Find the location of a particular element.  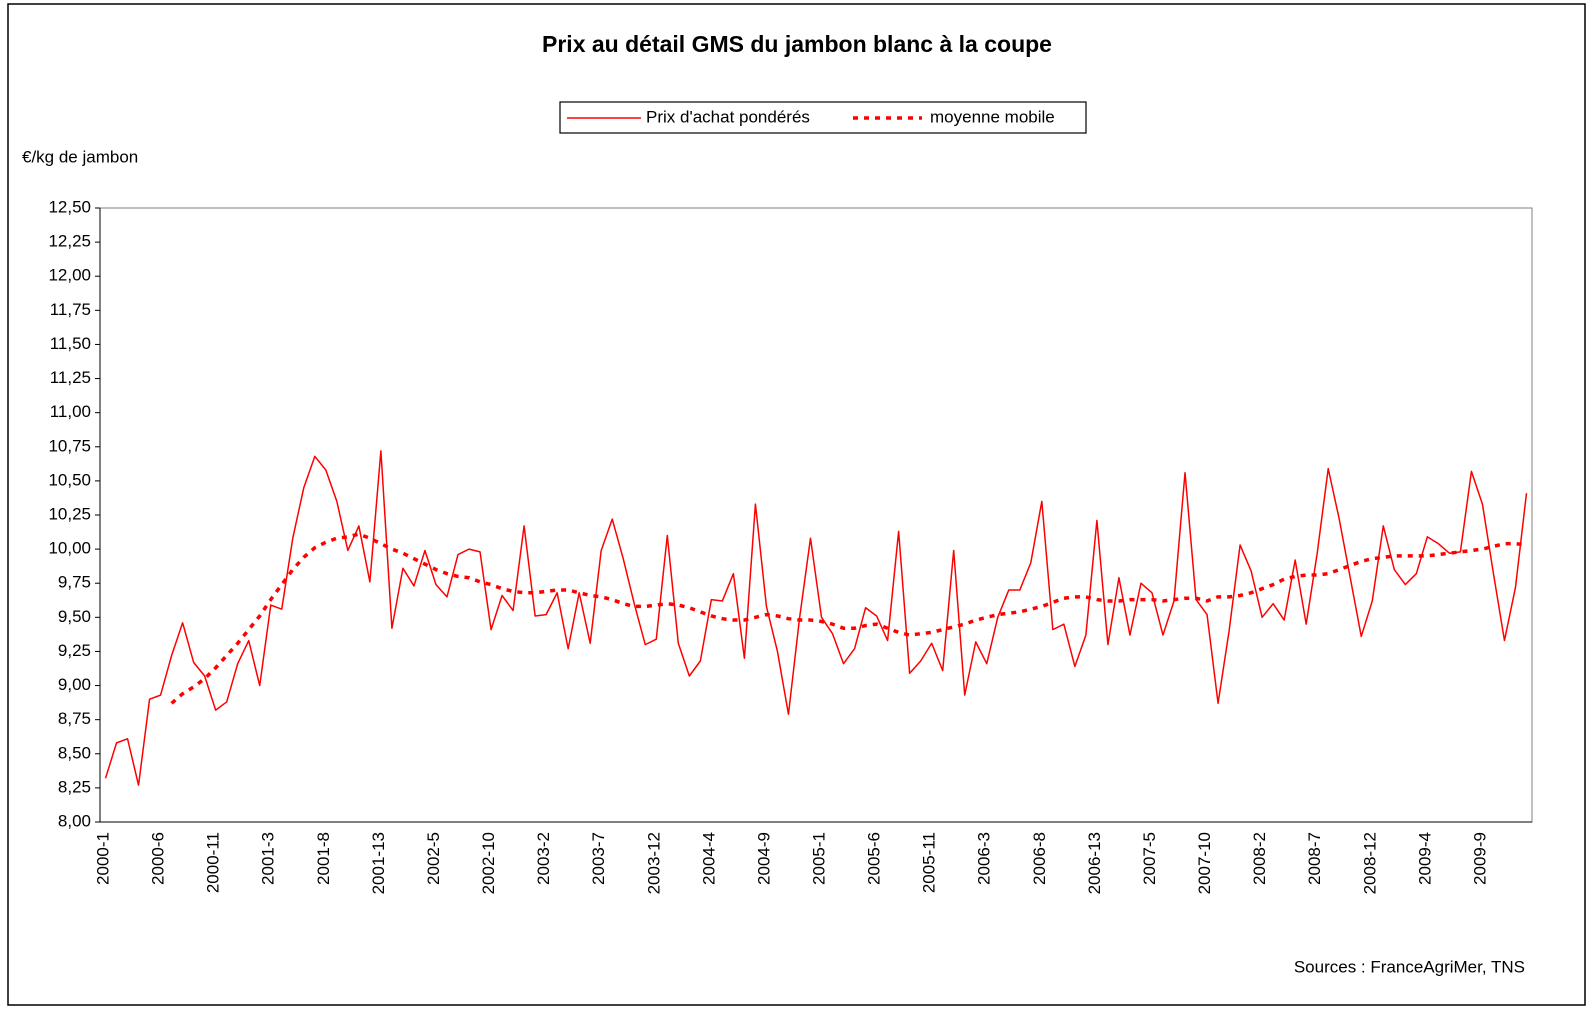

x-tick-label: 2009-9 is located at coordinates (1479, 858).